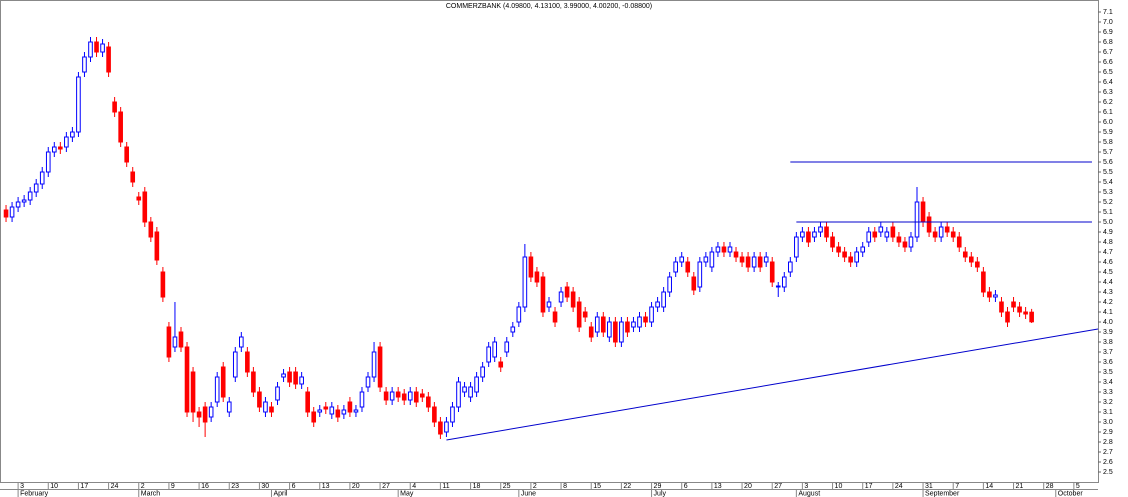  Describe the element at coordinates (1108, 362) in the screenshot. I see `y-tick-label: 3.6` at that location.